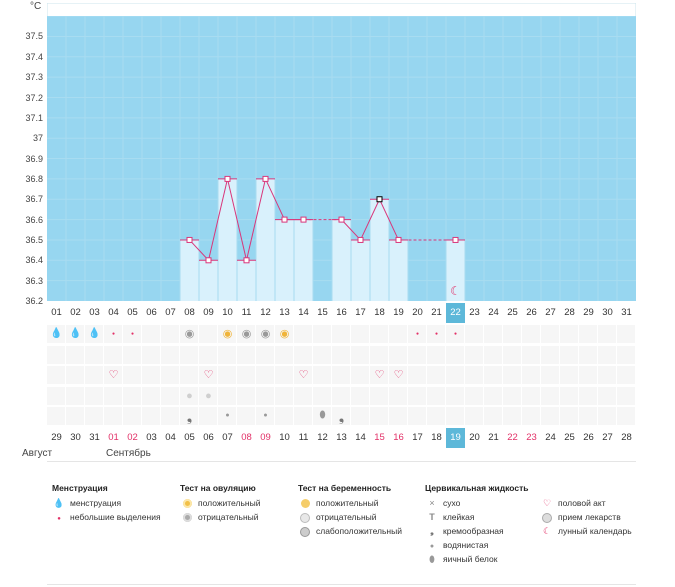 This screenshot has width=675, height=587. What do you see at coordinates (607, 437) in the screenshot?
I see `calendar-date: 27` at bounding box center [607, 437].